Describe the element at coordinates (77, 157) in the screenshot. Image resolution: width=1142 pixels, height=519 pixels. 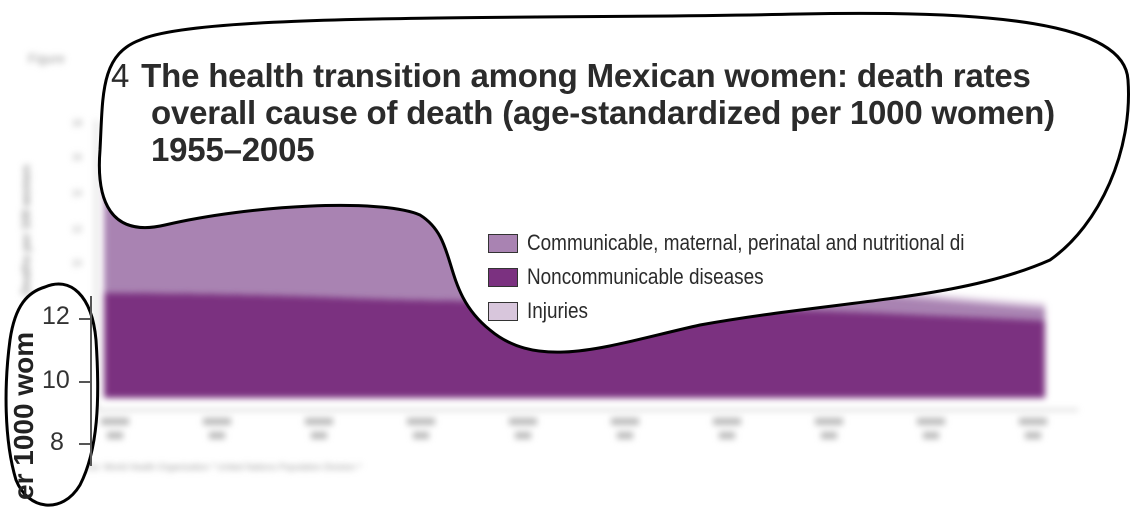
I see `blurred-tick: 16` at that location.